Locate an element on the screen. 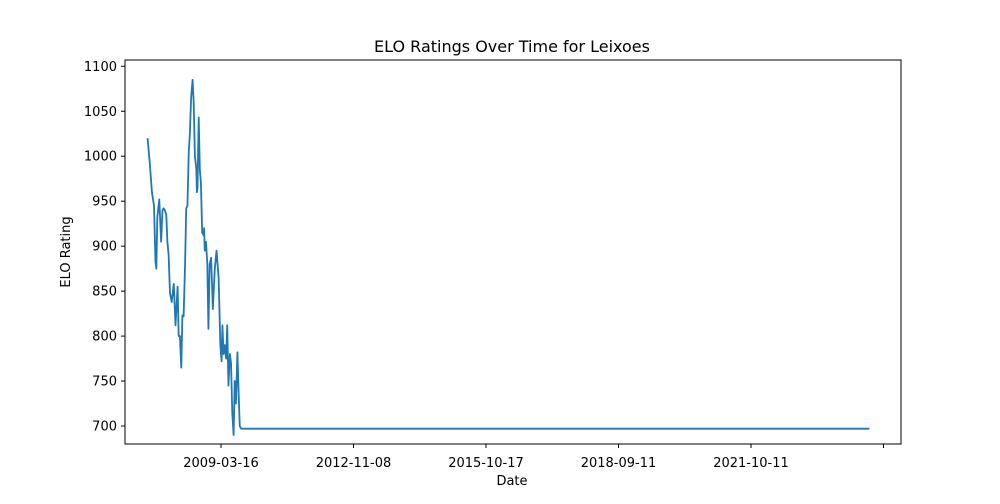 This screenshot has width=1000, height=504. y-tick-label: 1000 is located at coordinates (100, 157).